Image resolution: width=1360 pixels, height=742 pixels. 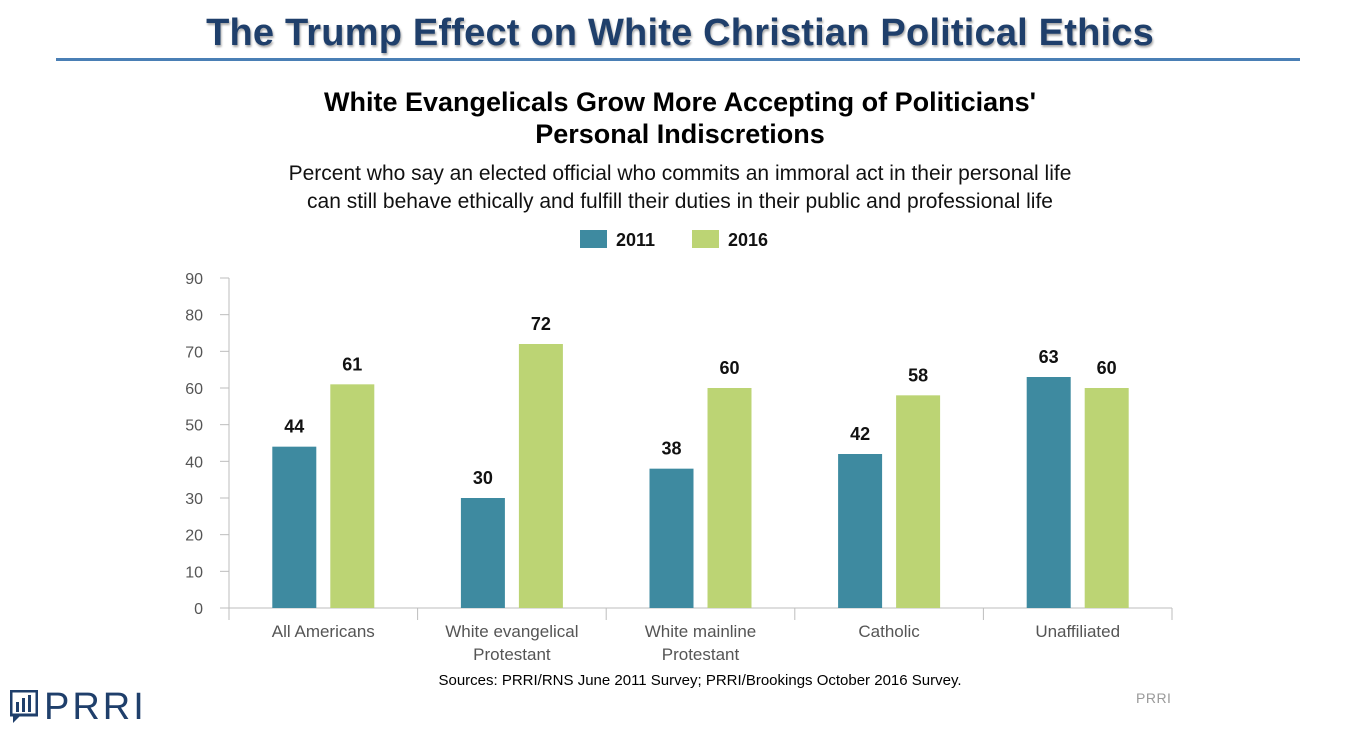 I want to click on bar-value-label: 72, so click(x=541, y=324).